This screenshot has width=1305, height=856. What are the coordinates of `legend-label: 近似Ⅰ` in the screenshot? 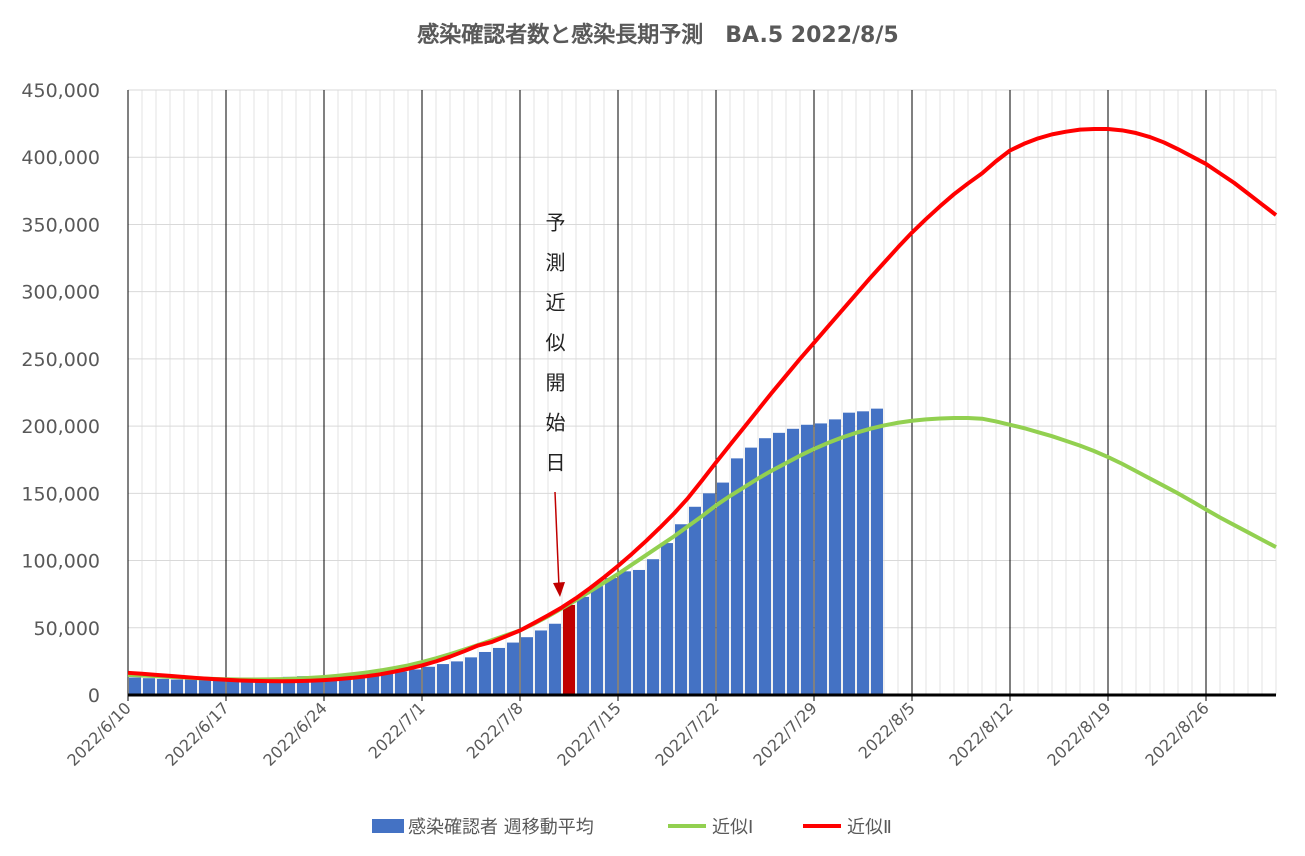 It's located at (732, 827).